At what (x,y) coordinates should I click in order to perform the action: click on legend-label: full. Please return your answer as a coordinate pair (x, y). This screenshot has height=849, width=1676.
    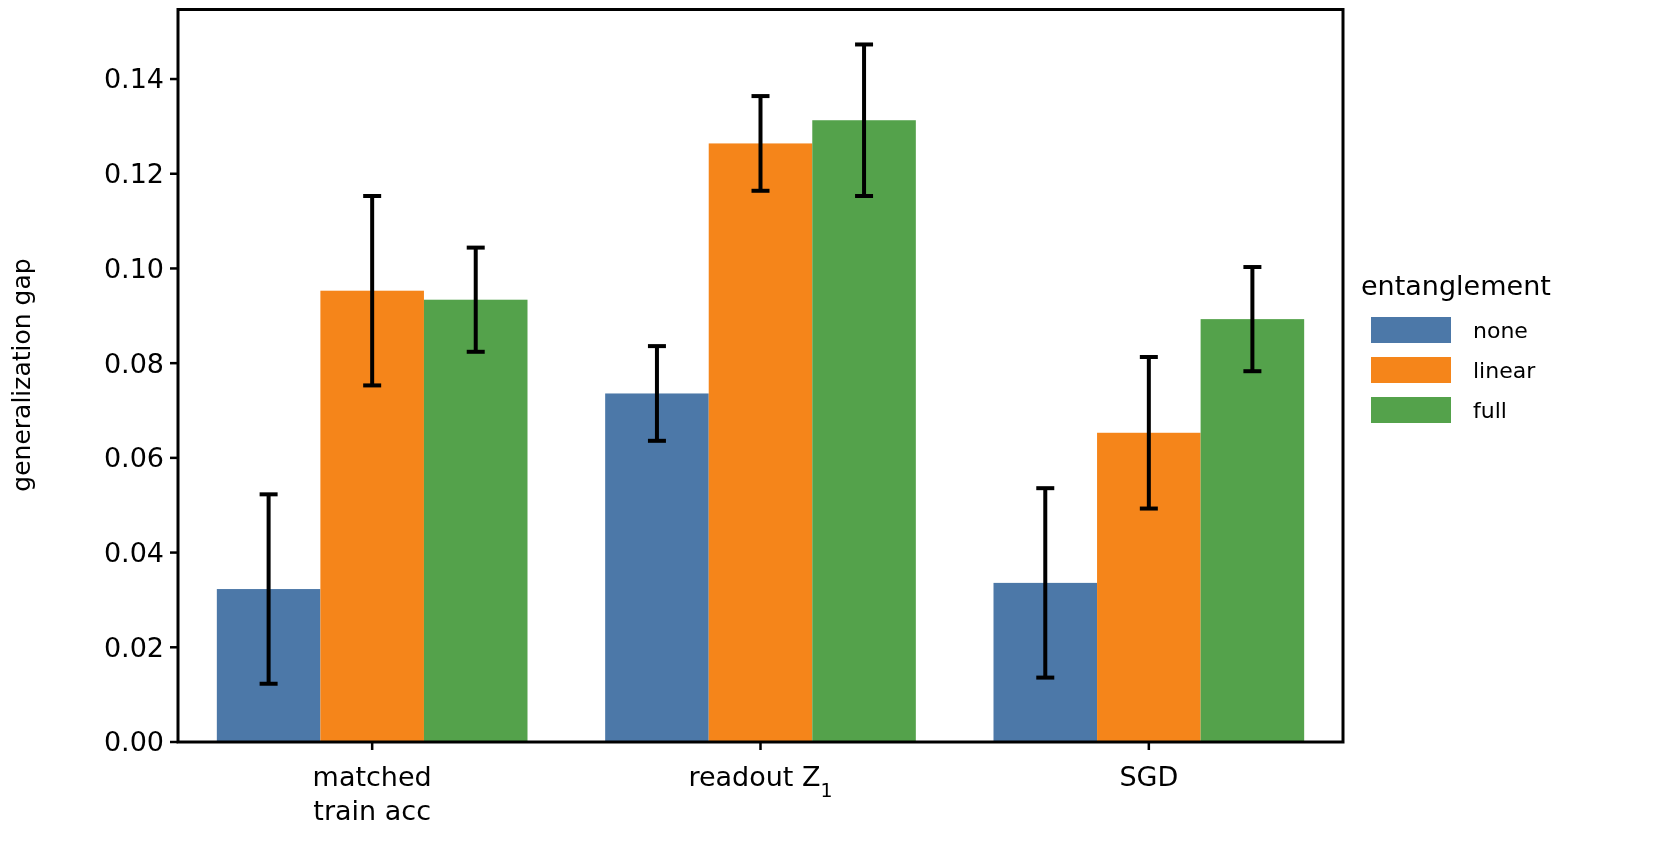
    Looking at the image, I should click on (1490, 410).